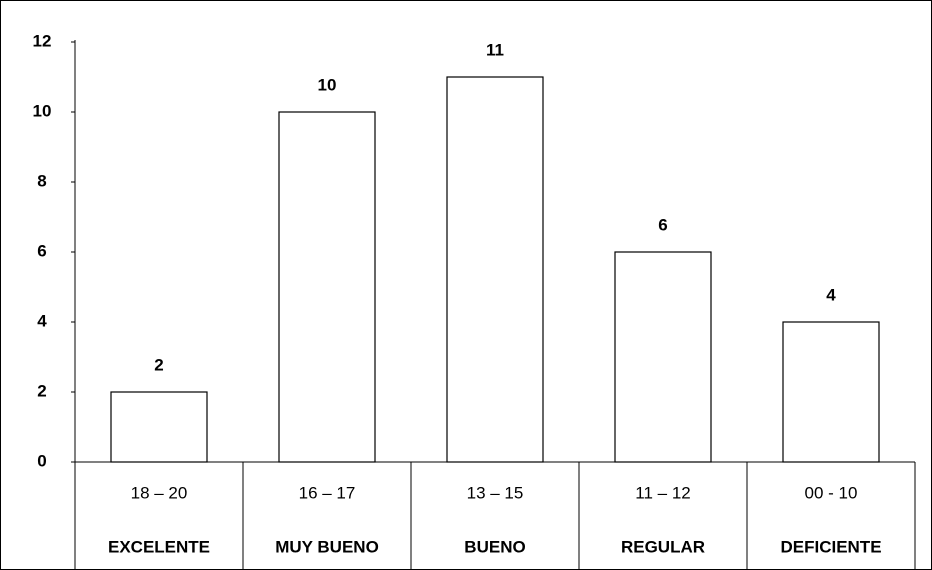 The height and width of the screenshot is (570, 932). Describe the element at coordinates (327, 546) in the screenshot. I see `category-name: MUY BUENO` at that location.